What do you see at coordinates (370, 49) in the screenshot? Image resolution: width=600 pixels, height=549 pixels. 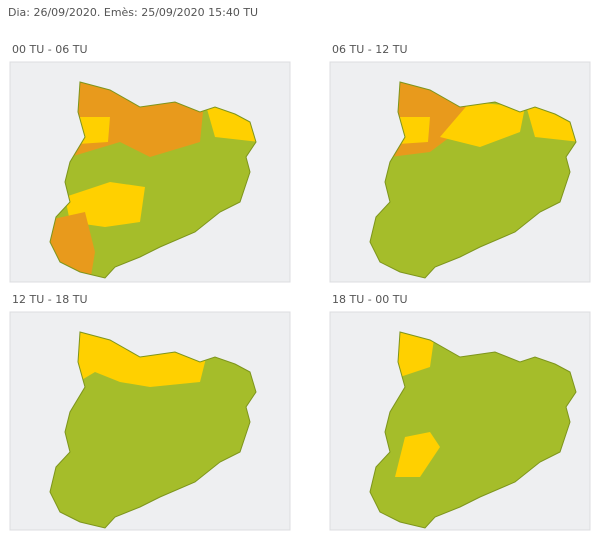 I see `panel-title: 06 TU - 12 TU` at bounding box center [370, 49].